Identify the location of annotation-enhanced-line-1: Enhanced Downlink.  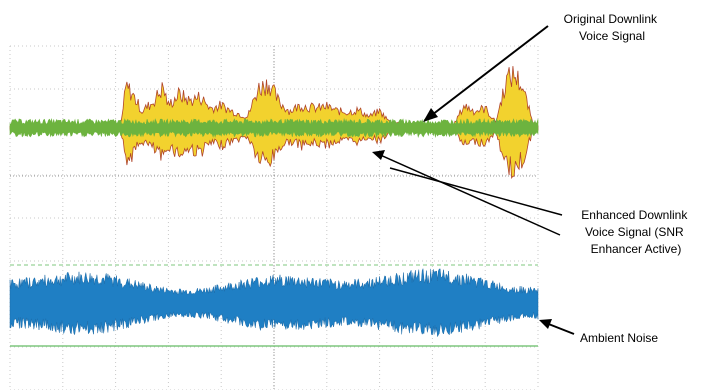
(634, 215).